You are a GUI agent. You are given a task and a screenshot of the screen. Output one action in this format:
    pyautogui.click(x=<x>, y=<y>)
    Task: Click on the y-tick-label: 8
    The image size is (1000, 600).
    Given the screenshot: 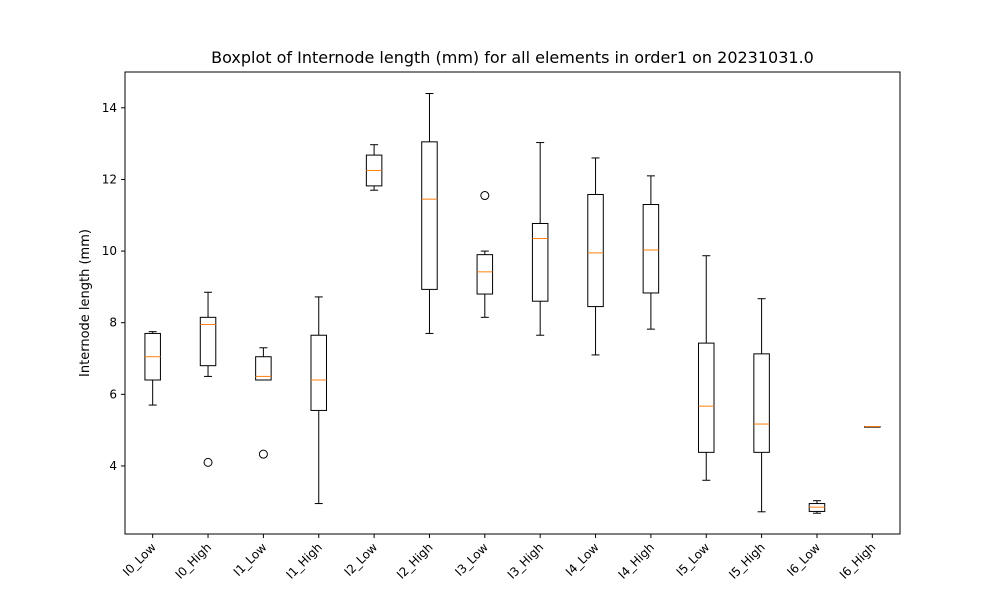 What is the action you would take?
    pyautogui.click(x=113, y=323)
    